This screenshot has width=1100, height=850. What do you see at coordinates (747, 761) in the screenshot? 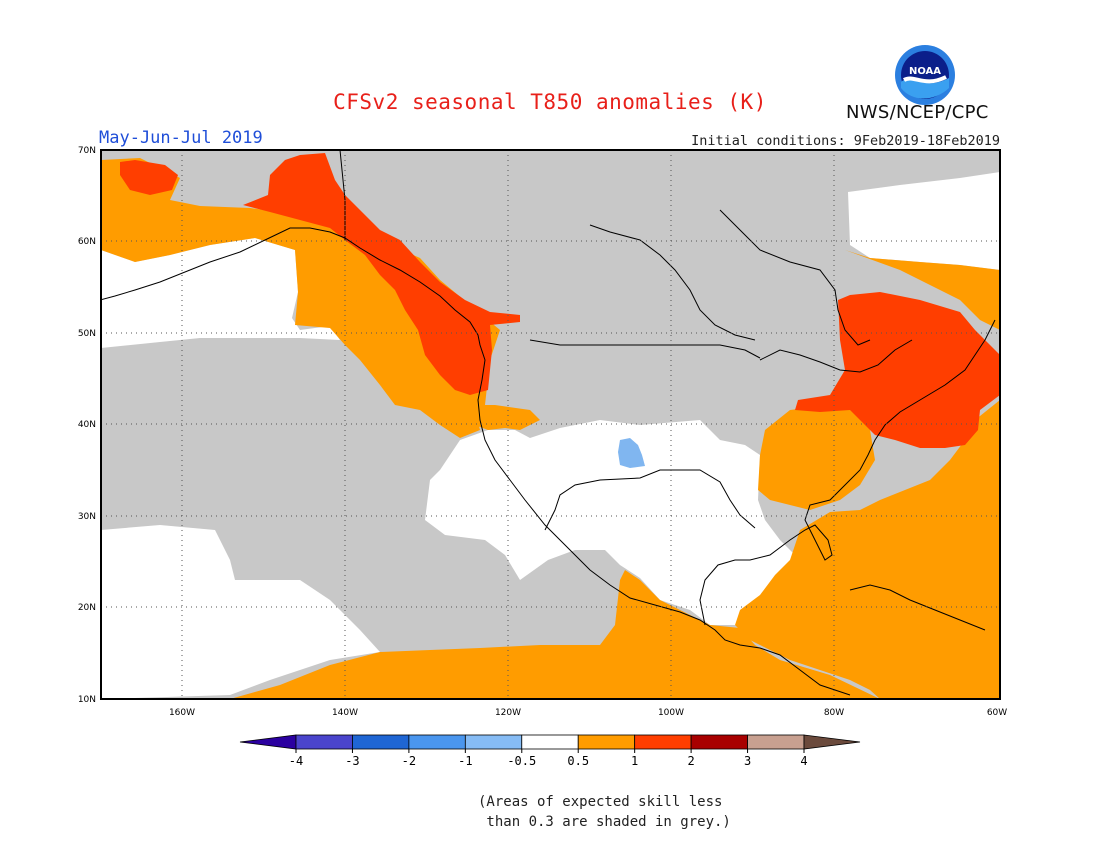
I see `colorbar-tick-label: 3` at bounding box center [747, 761].